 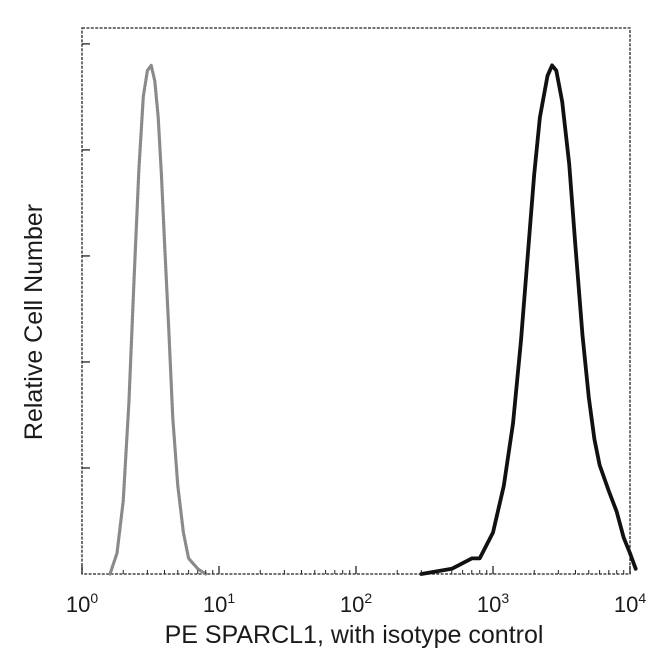 I want to click on x-tick-label: 10², so click(x=356, y=603).